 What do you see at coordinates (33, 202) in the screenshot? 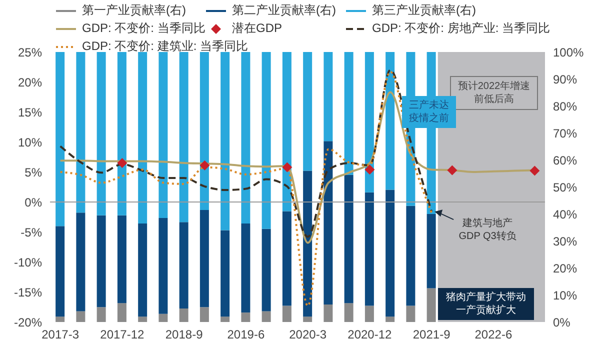
I see `y-tick-label: 0%` at bounding box center [33, 202].